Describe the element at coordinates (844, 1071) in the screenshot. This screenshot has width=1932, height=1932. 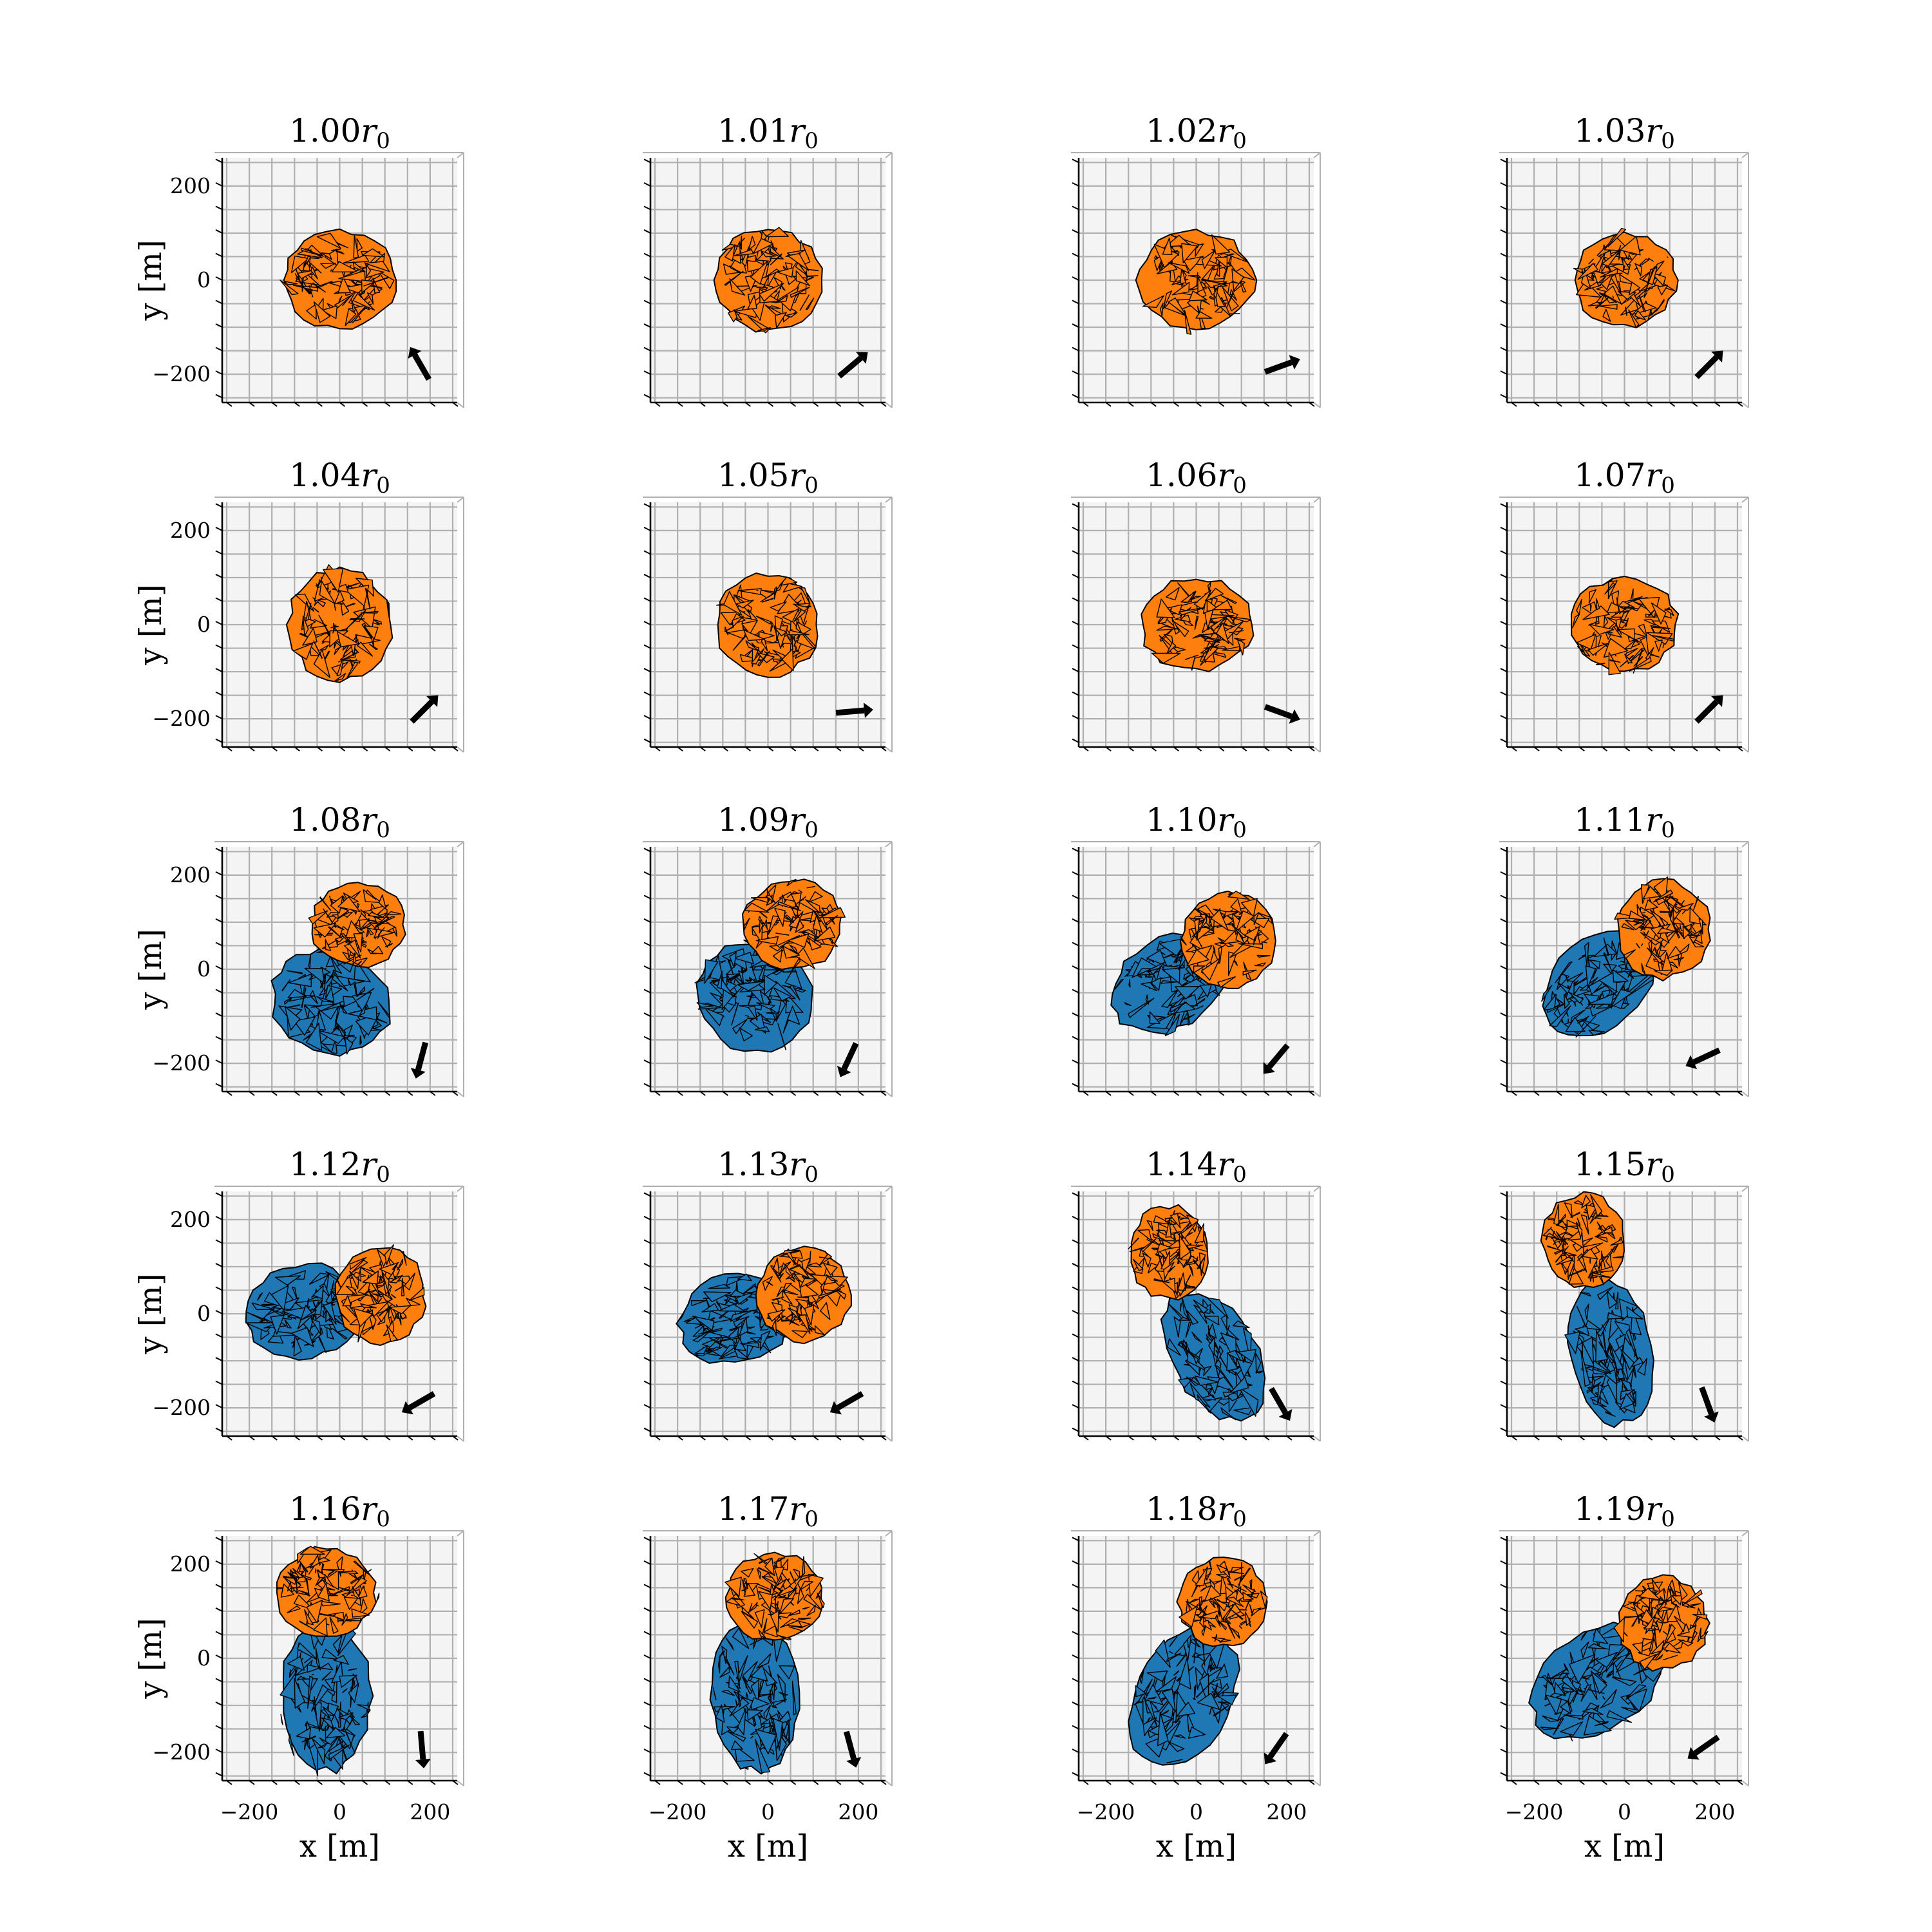
I see `arrow-head` at that location.